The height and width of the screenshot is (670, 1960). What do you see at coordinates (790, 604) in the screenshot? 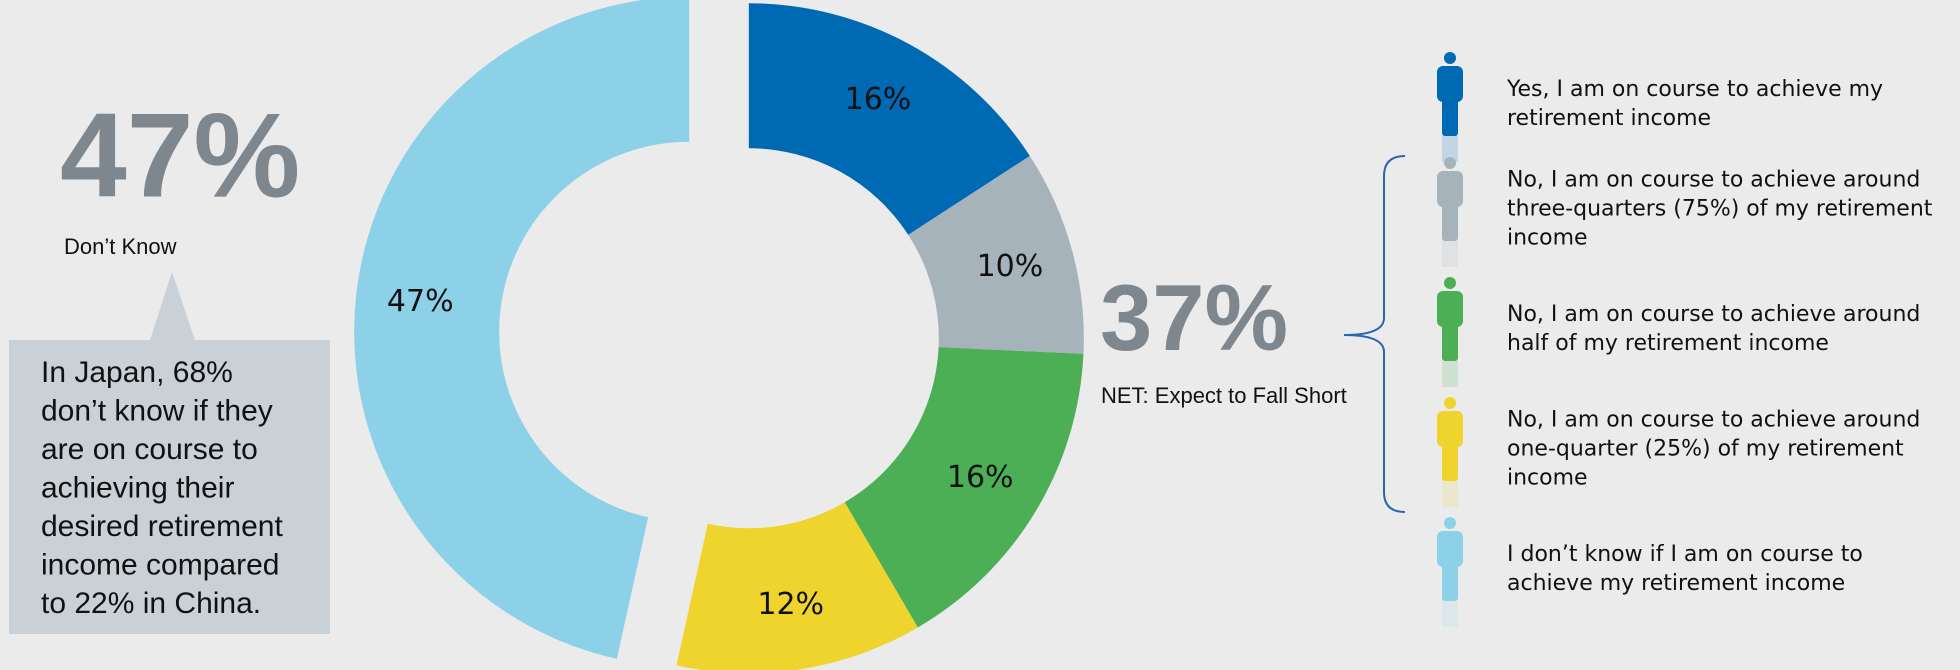
I see `segment-label: 12%` at bounding box center [790, 604].